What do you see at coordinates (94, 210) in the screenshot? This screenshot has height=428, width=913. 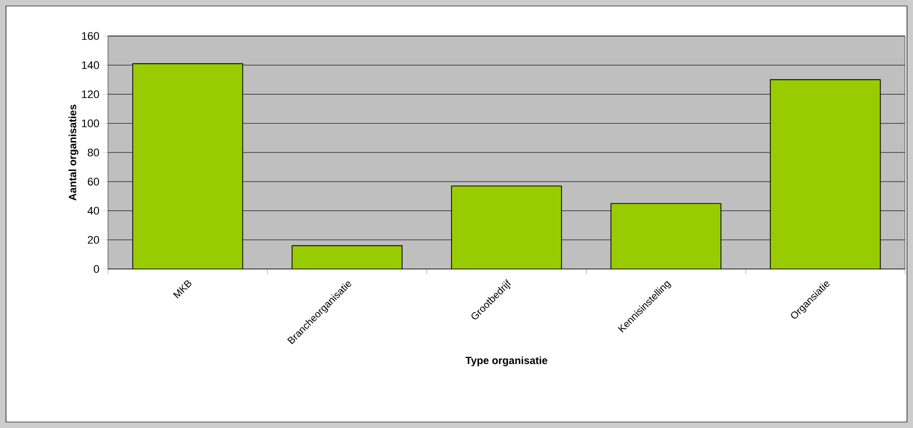 I see `y-tick-label: 40` at bounding box center [94, 210].